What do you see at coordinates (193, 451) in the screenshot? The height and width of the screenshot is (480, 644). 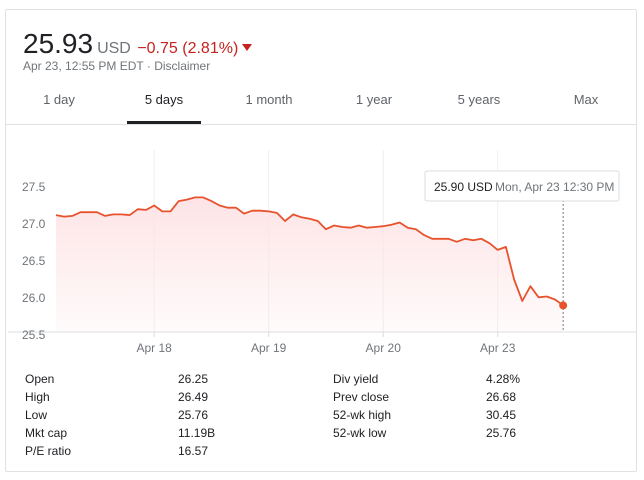 I see `stat-value: 16.57` at bounding box center [193, 451].